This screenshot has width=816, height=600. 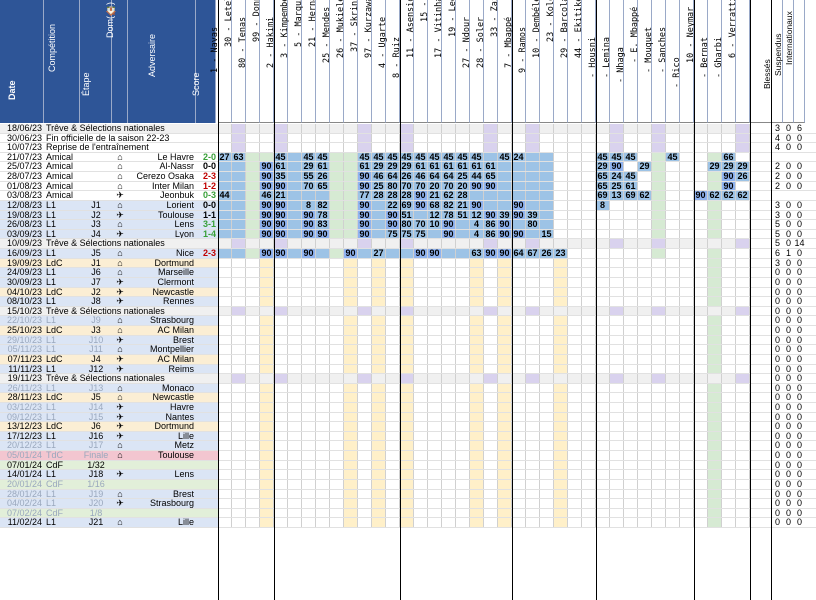 What do you see at coordinates (449, 176) in the screenshot?
I see `minutes-cell: 64` at bounding box center [449, 176].